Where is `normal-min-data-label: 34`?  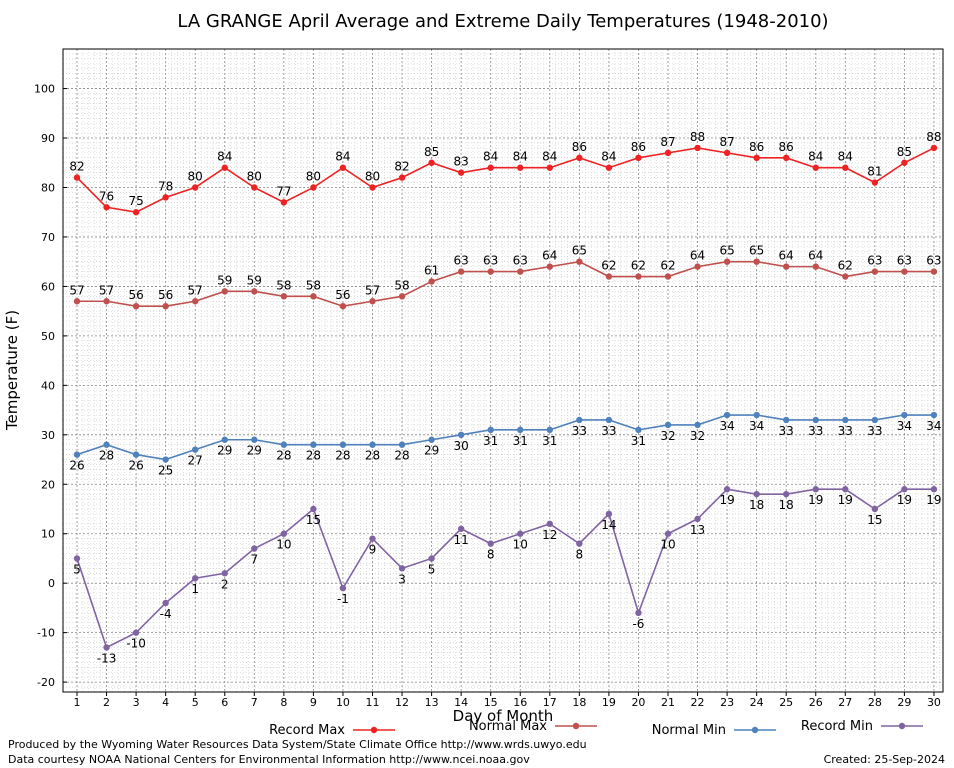
normal-min-data-label: 34 is located at coordinates (933, 426).